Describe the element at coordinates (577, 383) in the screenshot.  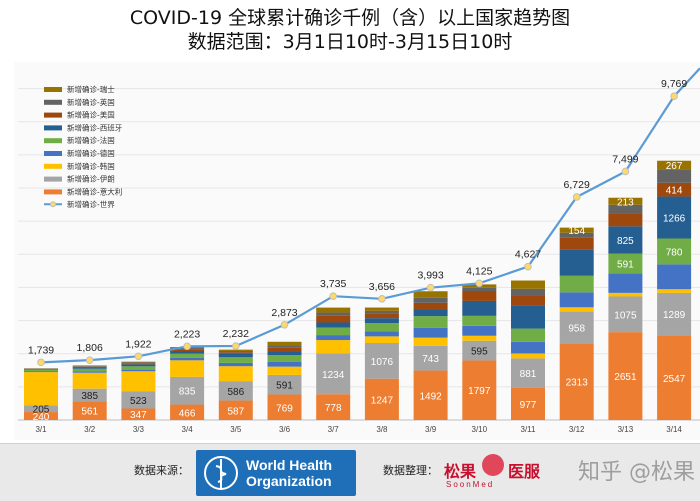
I see `bar-data-label: 2313` at that location.